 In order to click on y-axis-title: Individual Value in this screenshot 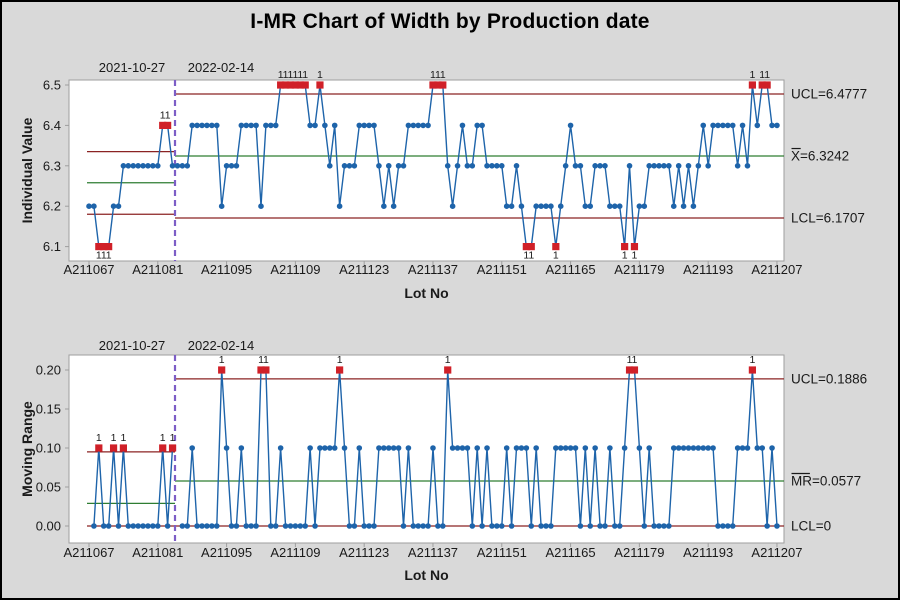, I will do `click(27, 170)`.